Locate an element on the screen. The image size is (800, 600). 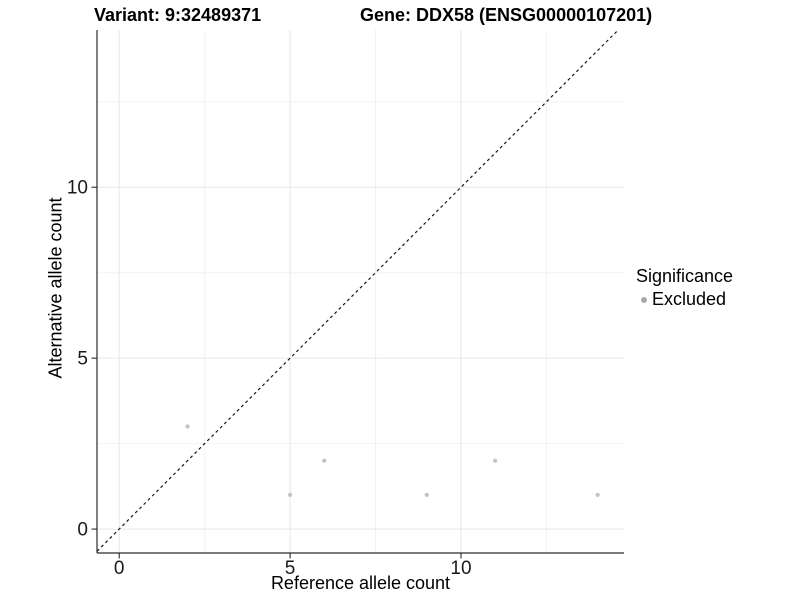
plot-title-gene: Gene: DDX58 (ENSG00000107201) is located at coordinates (506, 15).